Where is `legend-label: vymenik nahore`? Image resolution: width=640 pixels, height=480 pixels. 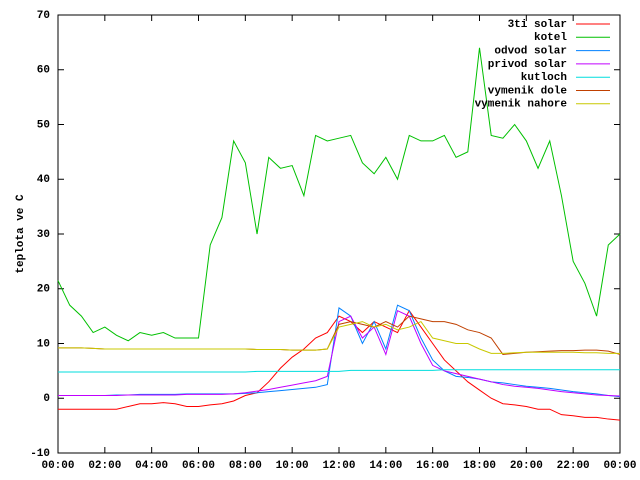
legend-label: vymenik nahore is located at coordinates (521, 105).